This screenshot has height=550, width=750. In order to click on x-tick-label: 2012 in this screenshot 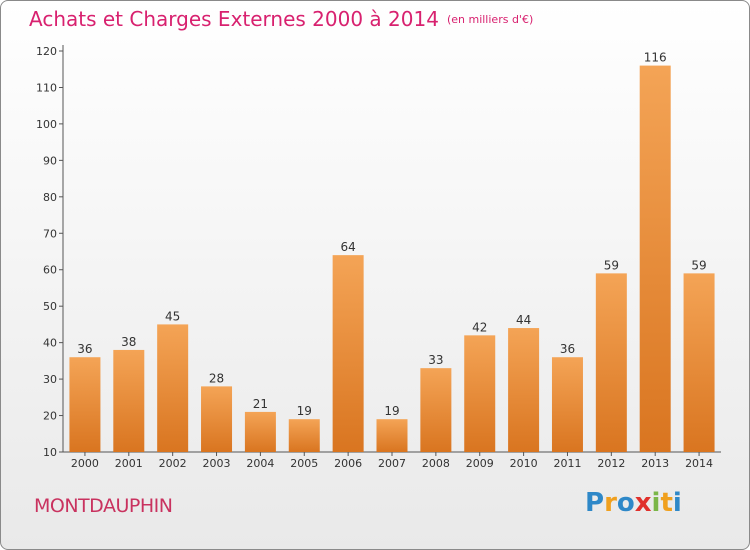, I will do `click(611, 463)`.